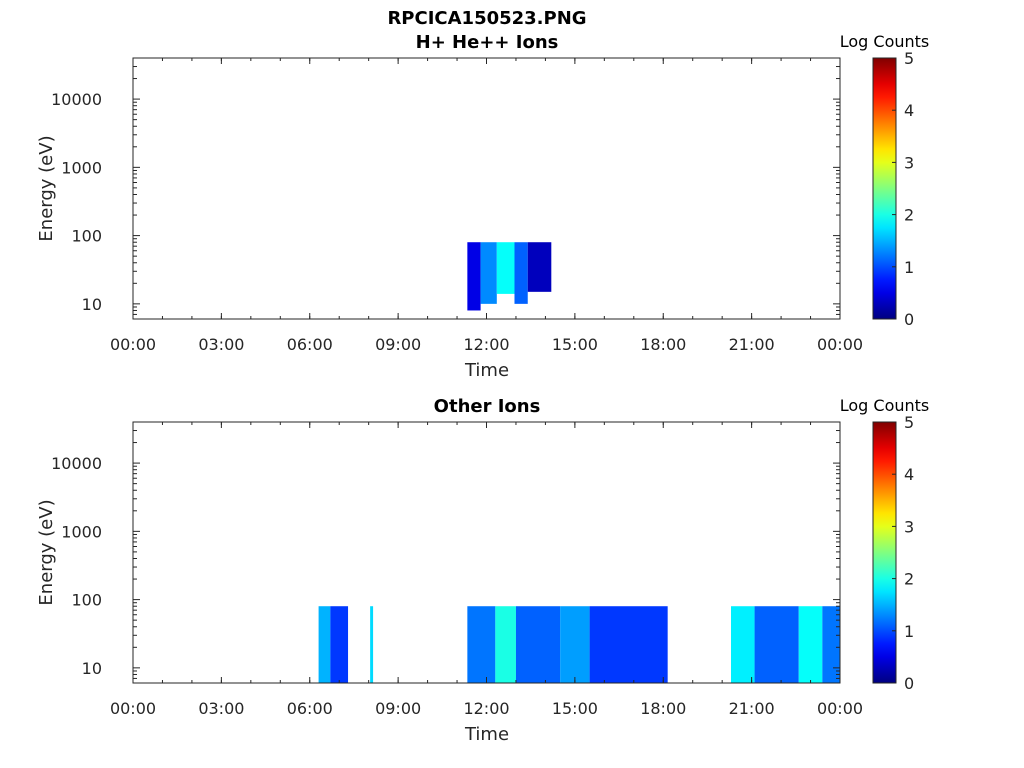  I want to click on panel2-colorbar, so click(884, 552).